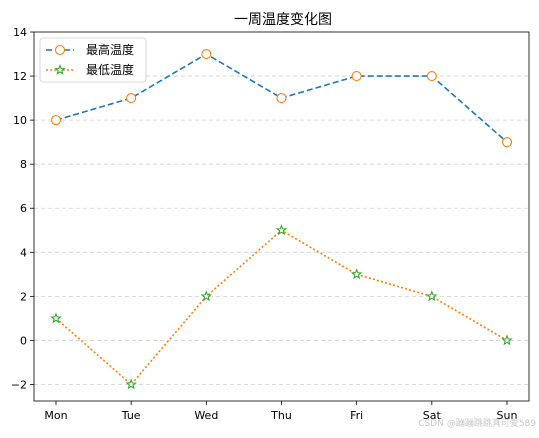 The width and height of the screenshot is (539, 438). I want to click on series-1-point-thu, so click(281, 98).